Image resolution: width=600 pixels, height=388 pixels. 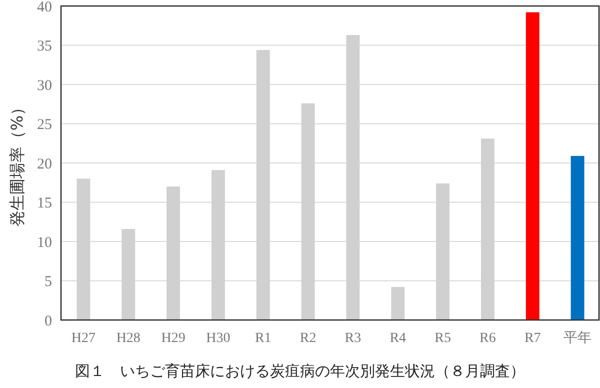 What do you see at coordinates (44, 125) in the screenshot?
I see `y-tick-label: 25` at bounding box center [44, 125].